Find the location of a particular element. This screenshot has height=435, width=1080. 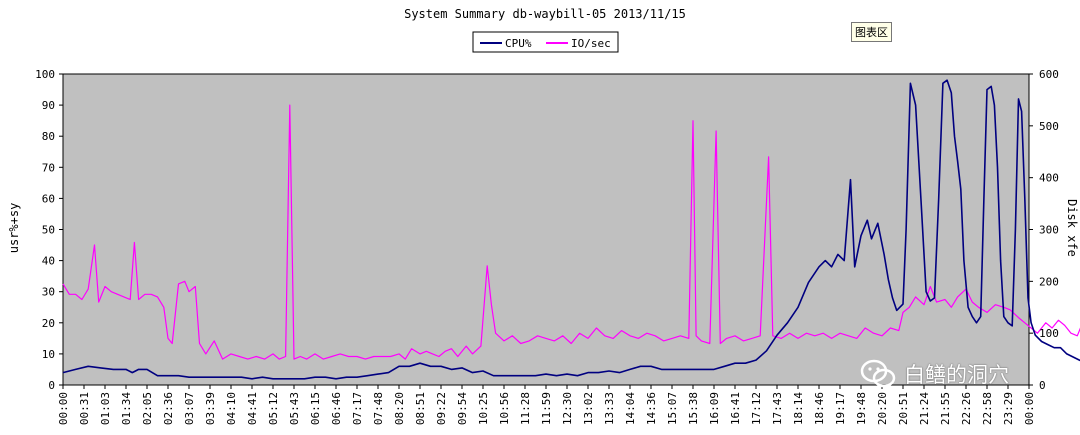

y2-tick-label: 400 is located at coordinates (1049, 178).